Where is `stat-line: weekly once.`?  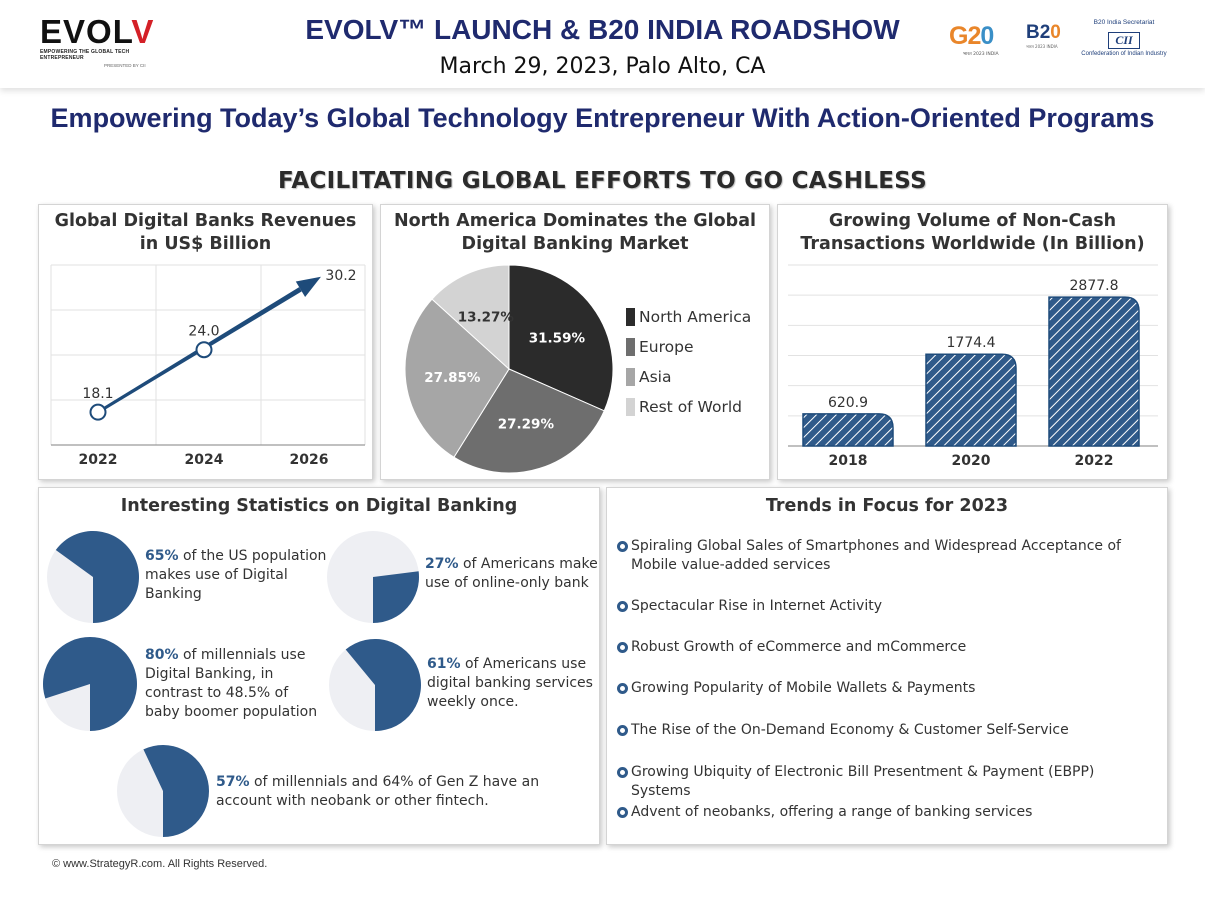
stat-line: weekly once. is located at coordinates (473, 702).